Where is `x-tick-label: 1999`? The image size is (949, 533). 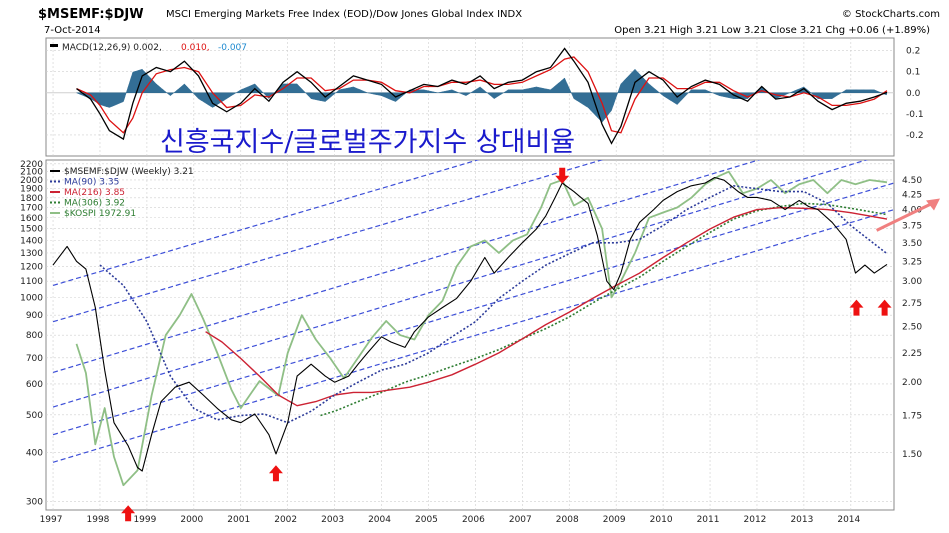 x-tick-label: 1999 is located at coordinates (144, 520).